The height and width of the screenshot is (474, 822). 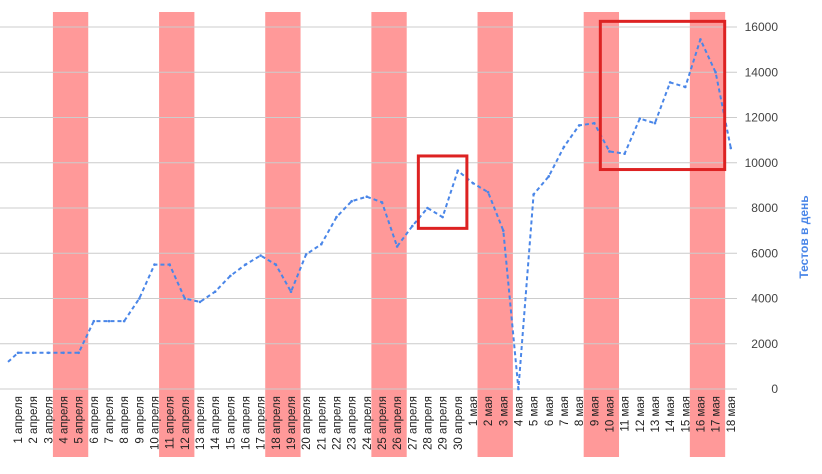 I want to click on x-tick-label: 25 апреля, so click(x=383, y=423).